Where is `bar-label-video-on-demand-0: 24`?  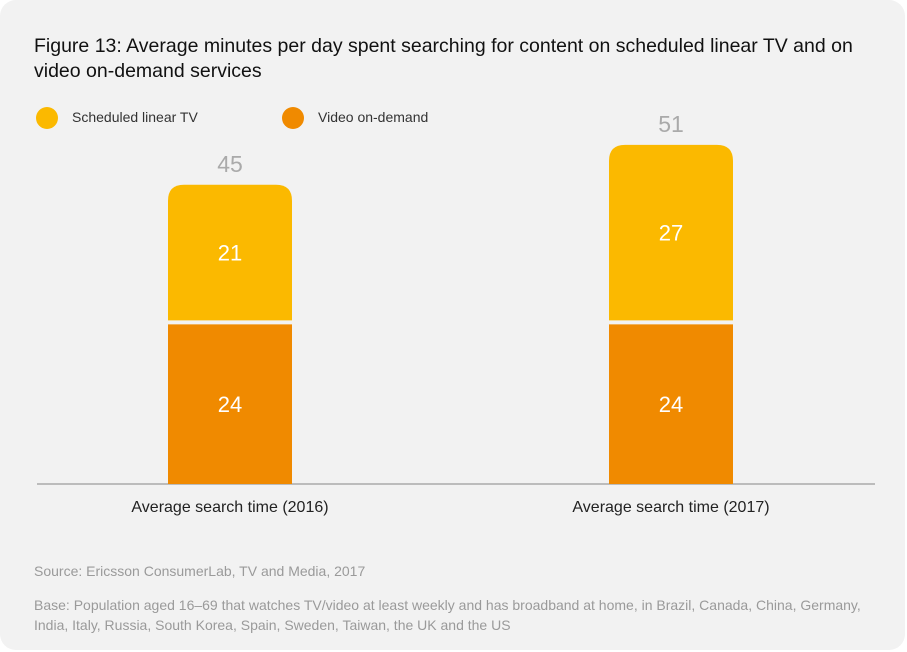
bar-label-video-on-demand-0: 24 is located at coordinates (230, 404).